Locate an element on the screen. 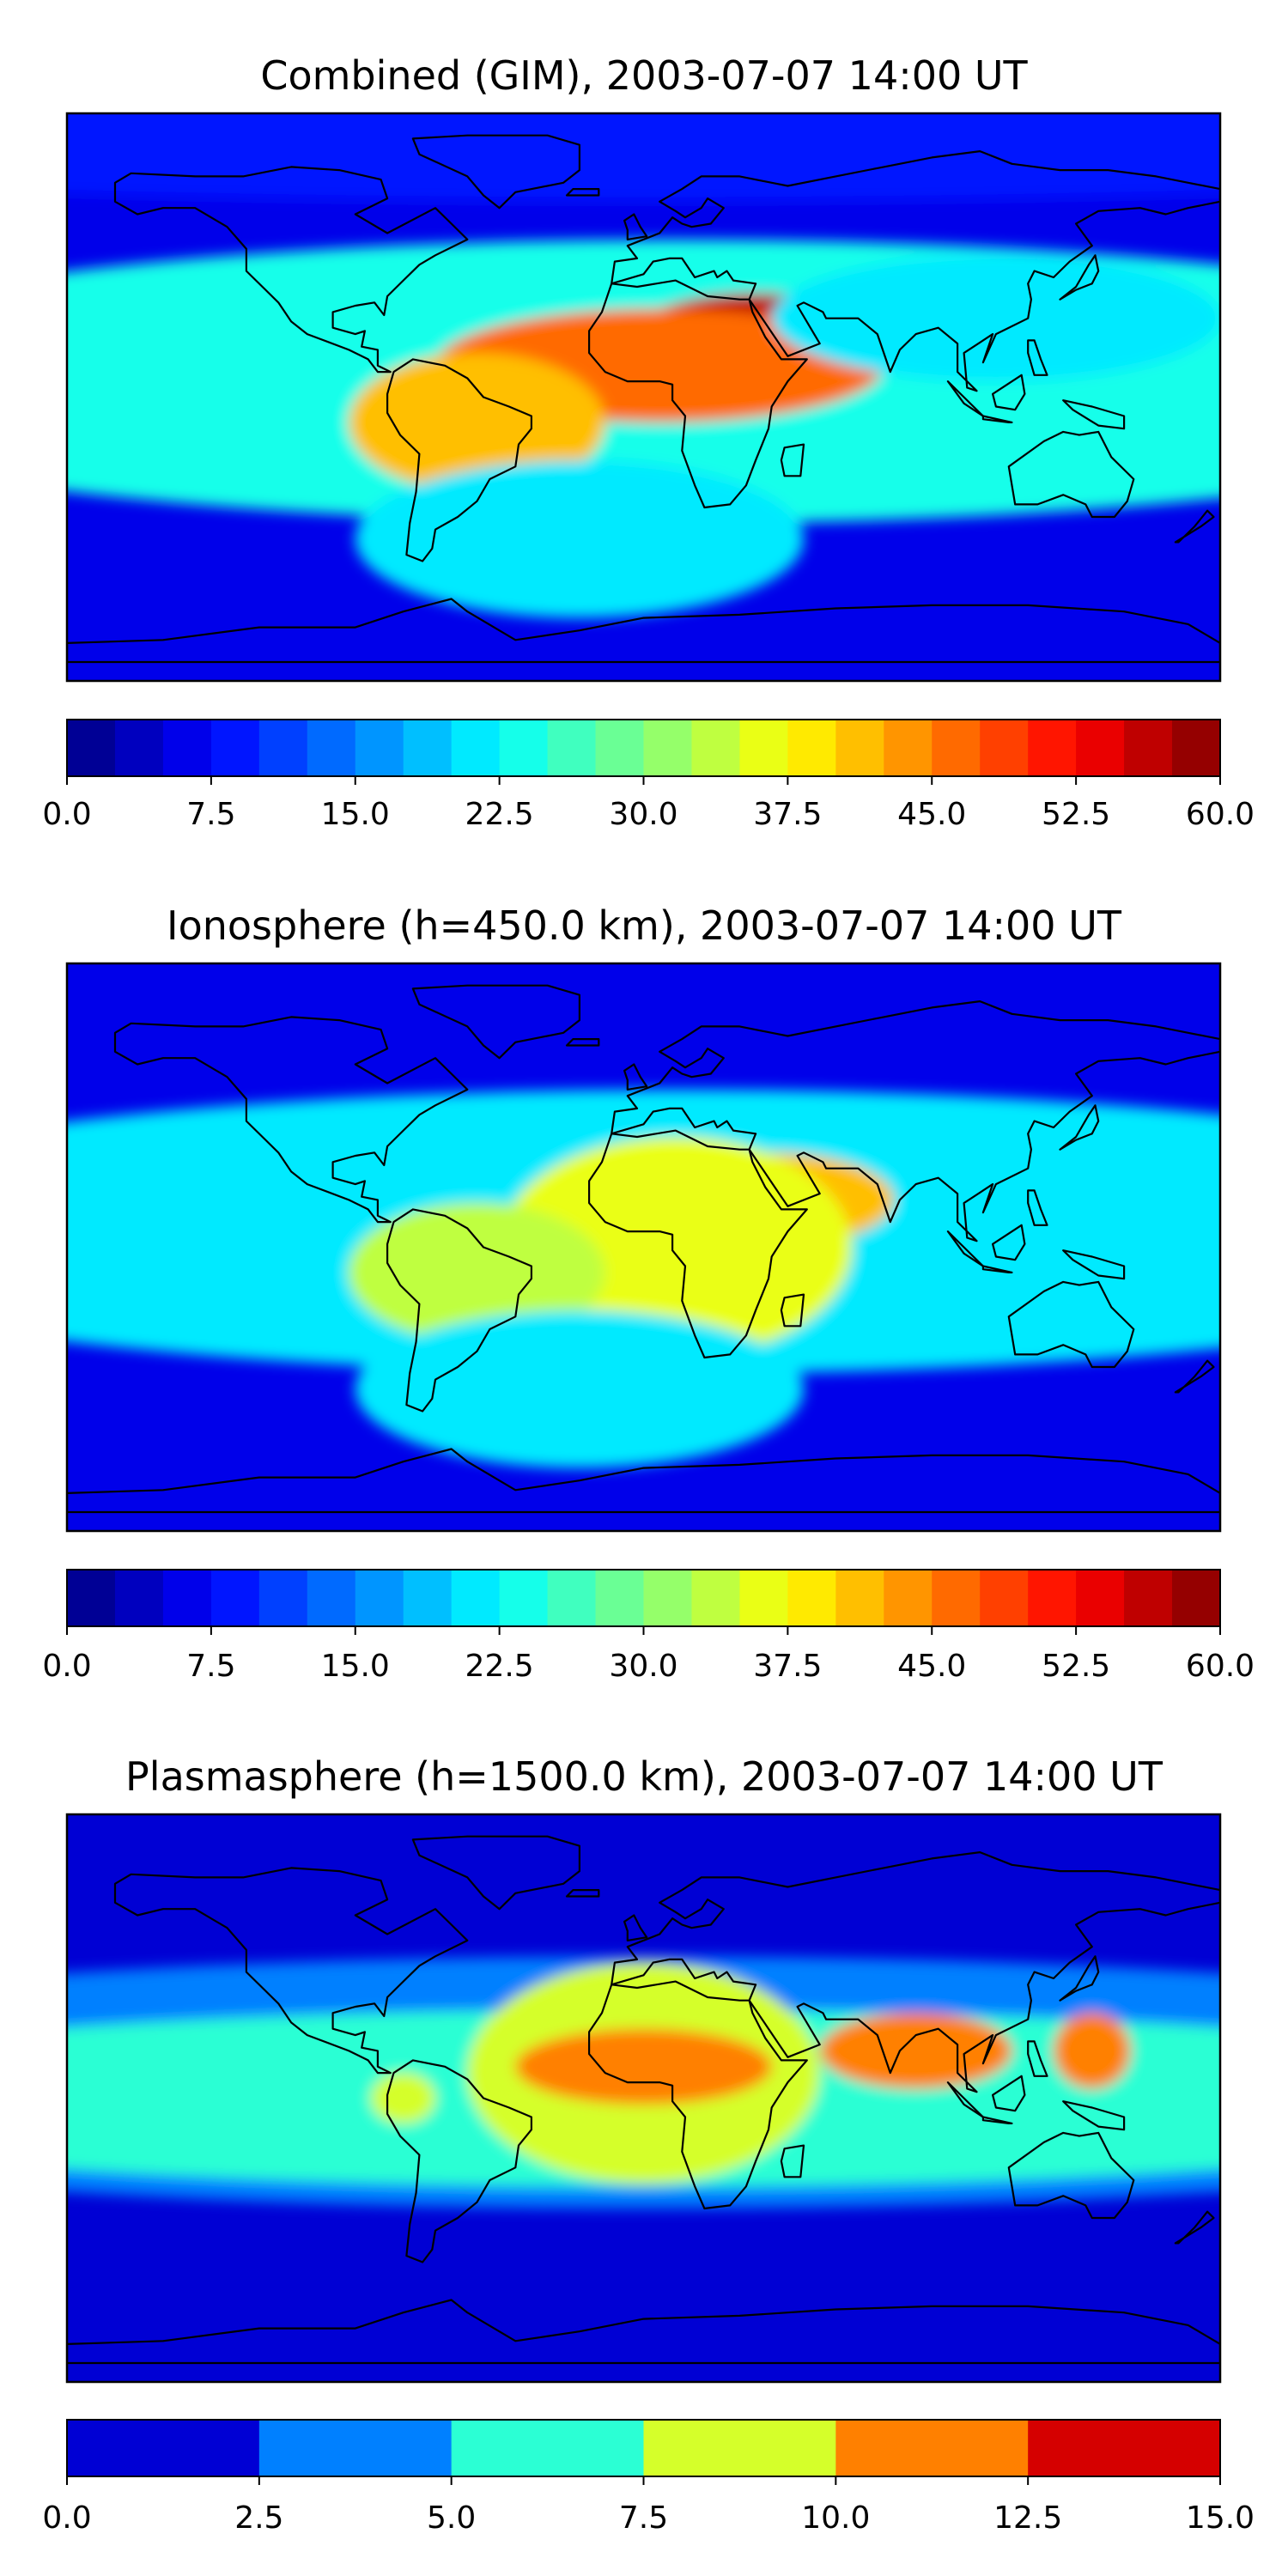 The height and width of the screenshot is (2576, 1288). field-africa-core is located at coordinates (643, 2067).